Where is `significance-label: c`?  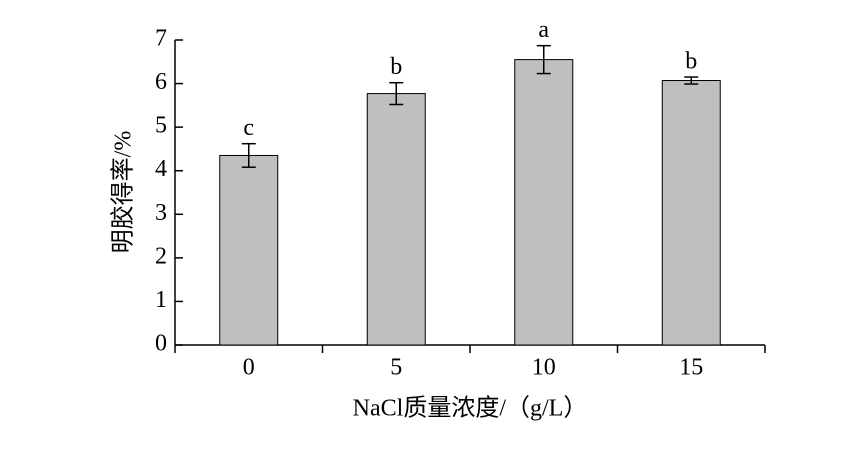 significance-label: c is located at coordinates (248, 128).